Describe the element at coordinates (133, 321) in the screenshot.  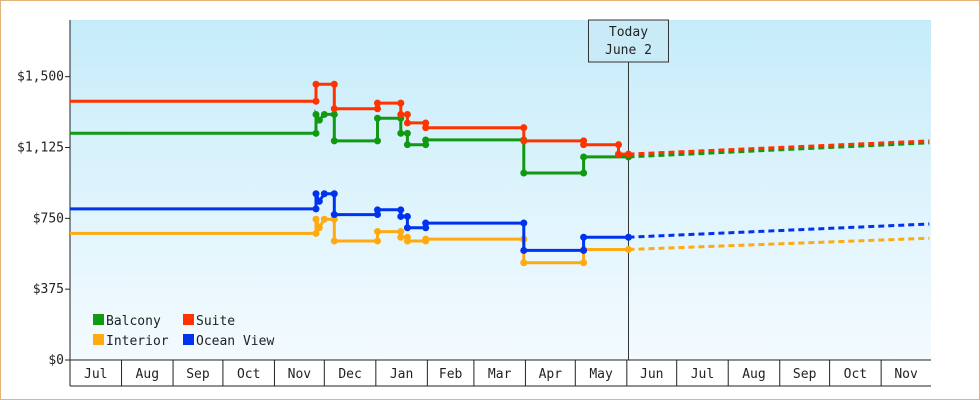
I see `legend-label-balcony: Balcony` at that location.